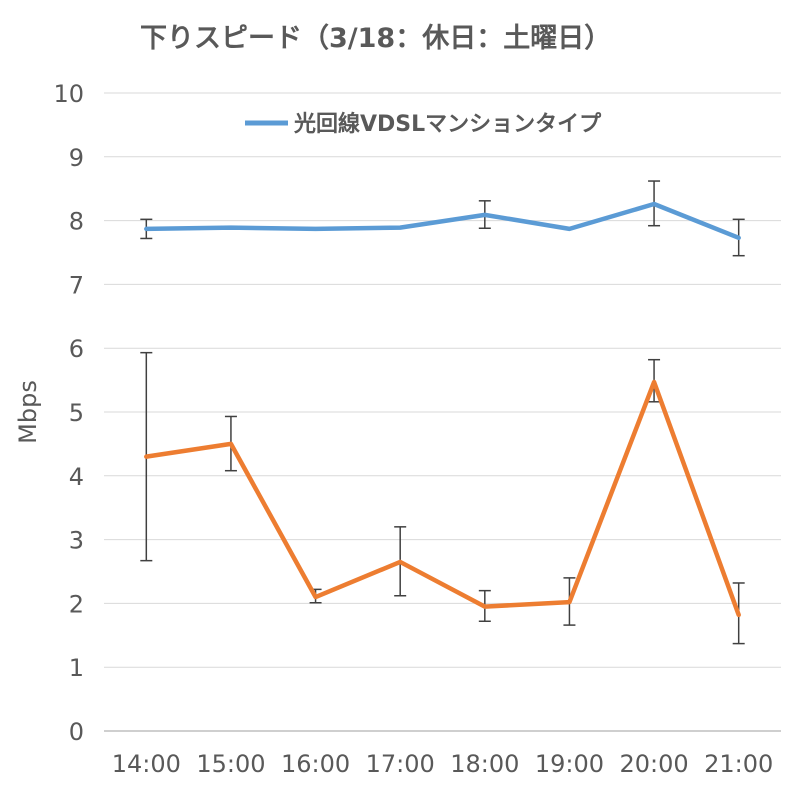  What do you see at coordinates (76, 285) in the screenshot?
I see `y-tick-label: 7` at bounding box center [76, 285].